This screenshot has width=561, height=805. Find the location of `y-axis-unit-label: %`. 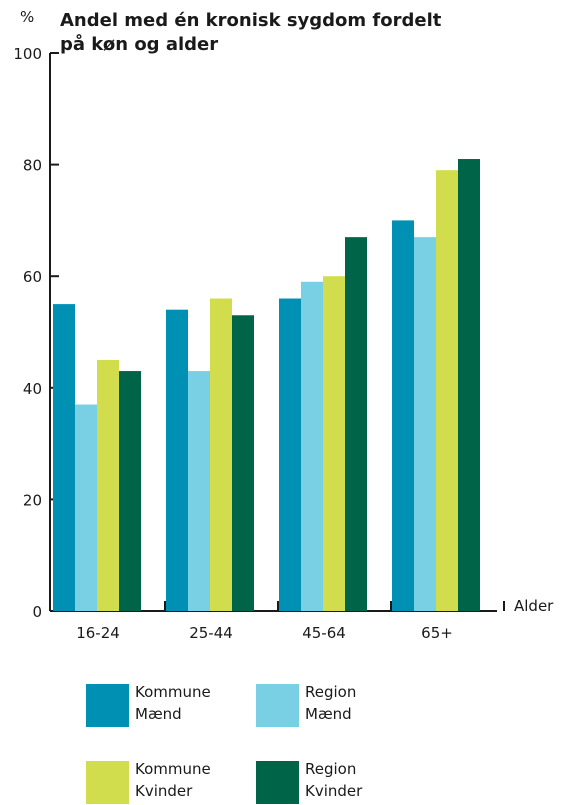

y-axis-unit-label: % is located at coordinates (27, 17).